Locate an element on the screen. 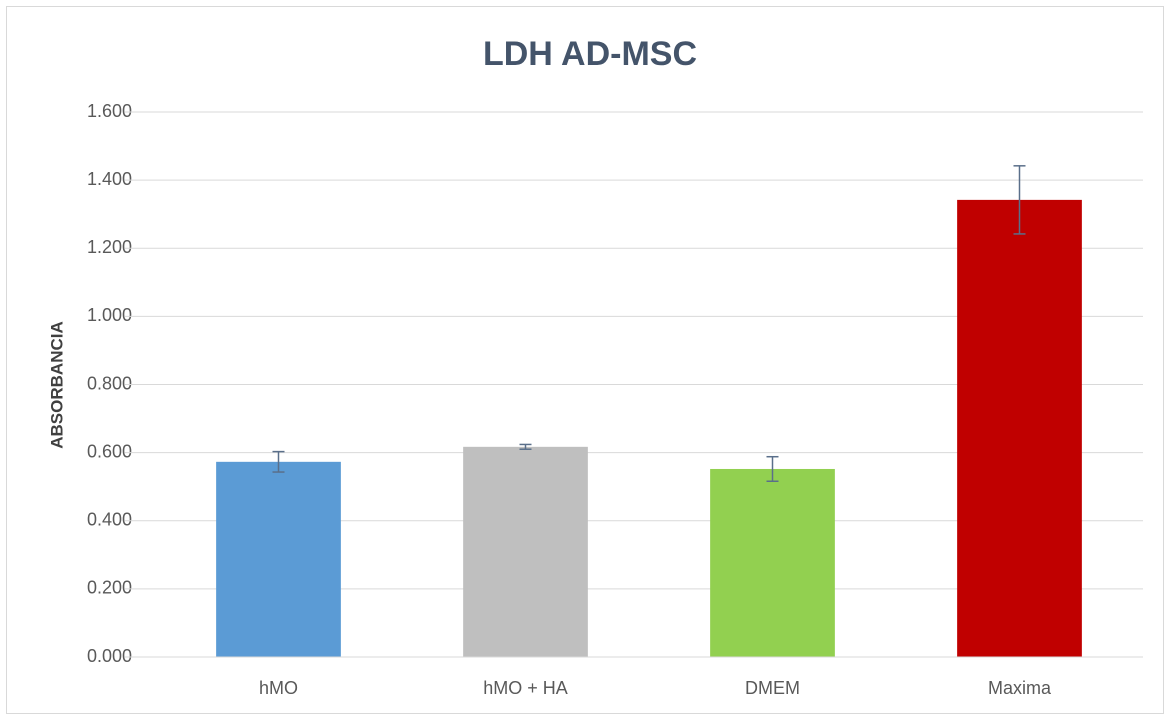 Image resolution: width=1165 pixels, height=715 pixels. y-tick-label: 1.400 is located at coordinates (109, 179).